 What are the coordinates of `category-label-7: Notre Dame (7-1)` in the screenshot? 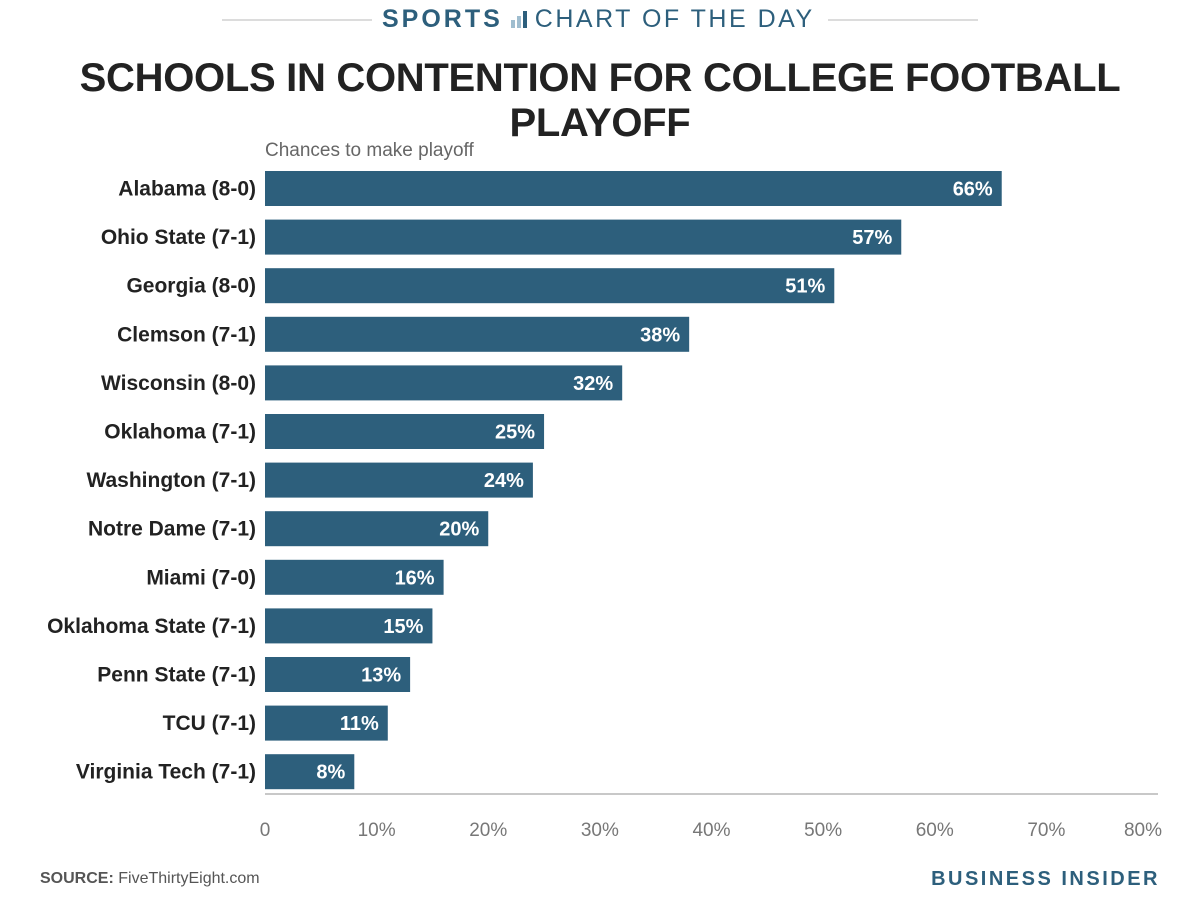 It's located at (172, 529).